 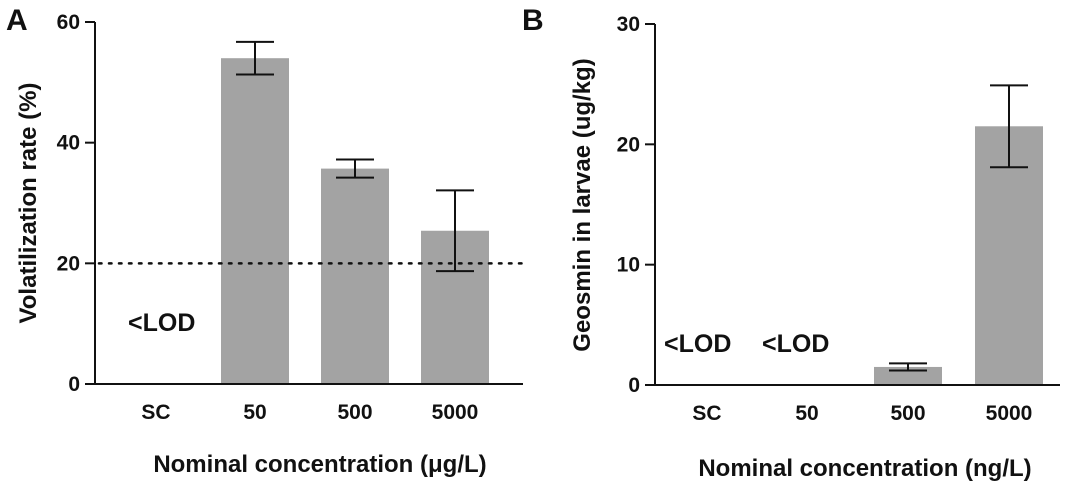 I want to click on chart-a-error-bars, so click(x=355, y=156).